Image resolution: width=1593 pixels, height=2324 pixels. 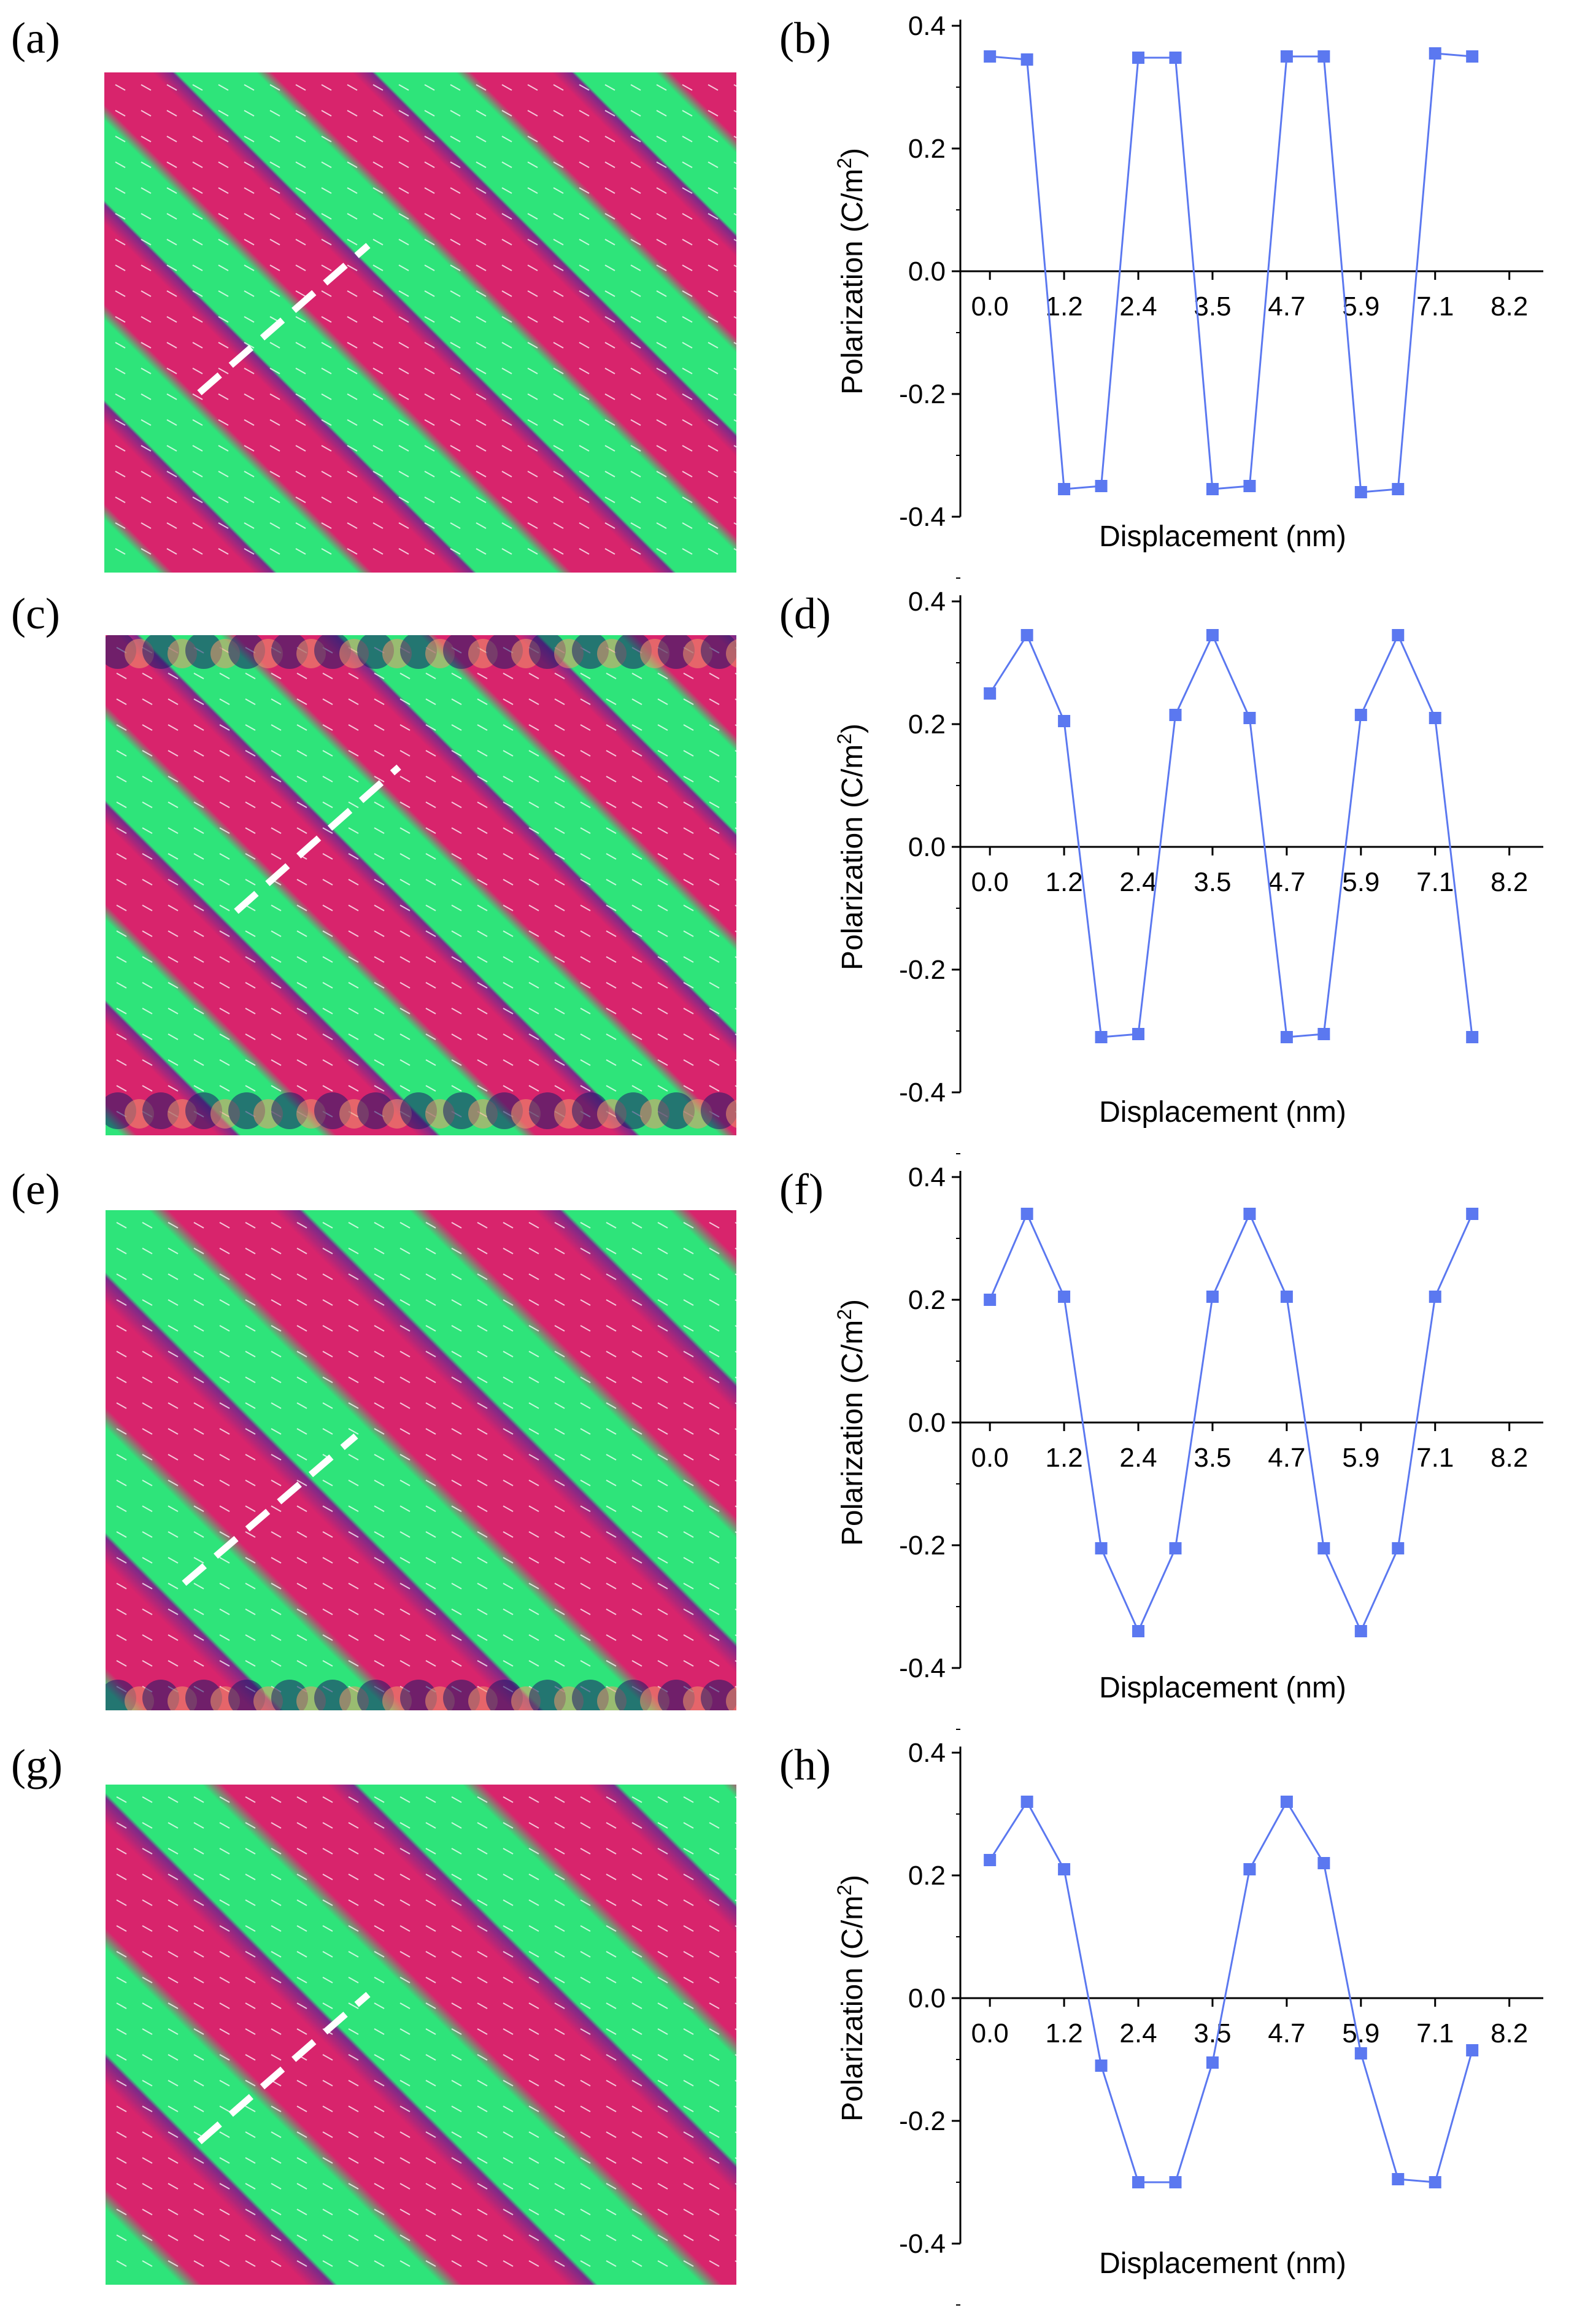 What do you see at coordinates (805, 1764) in the screenshot?
I see `panel-letter-h: (h)` at bounding box center [805, 1764].